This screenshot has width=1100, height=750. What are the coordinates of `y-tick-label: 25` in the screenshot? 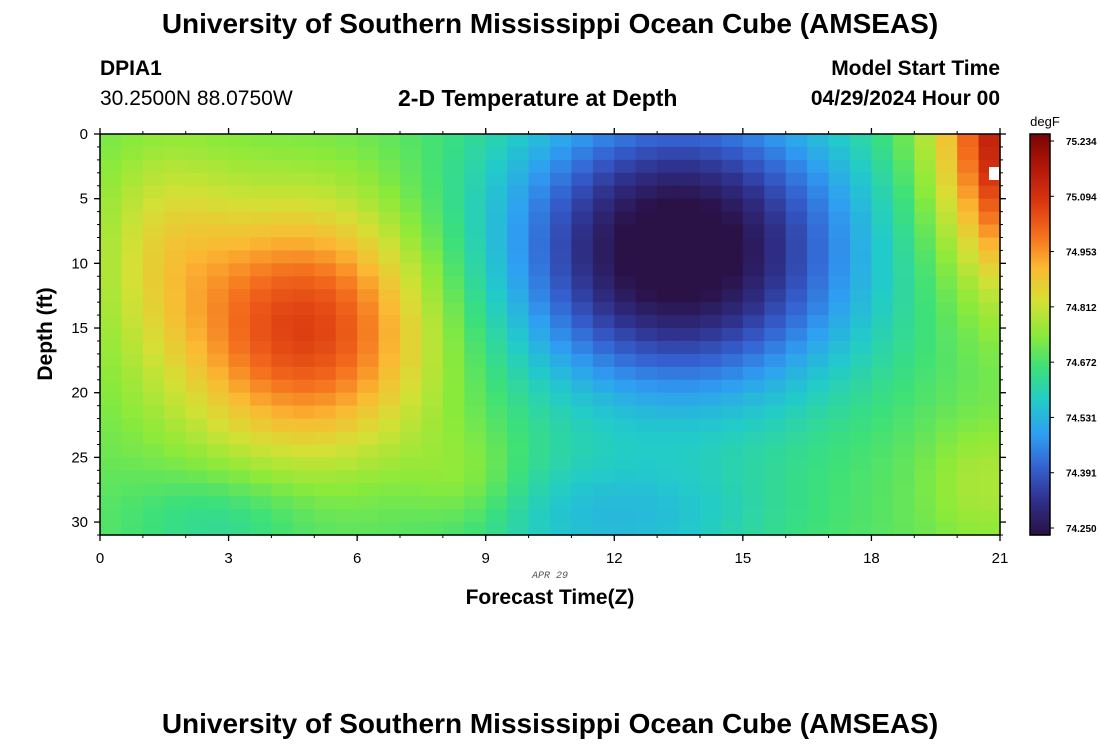 It's located at (79, 457).